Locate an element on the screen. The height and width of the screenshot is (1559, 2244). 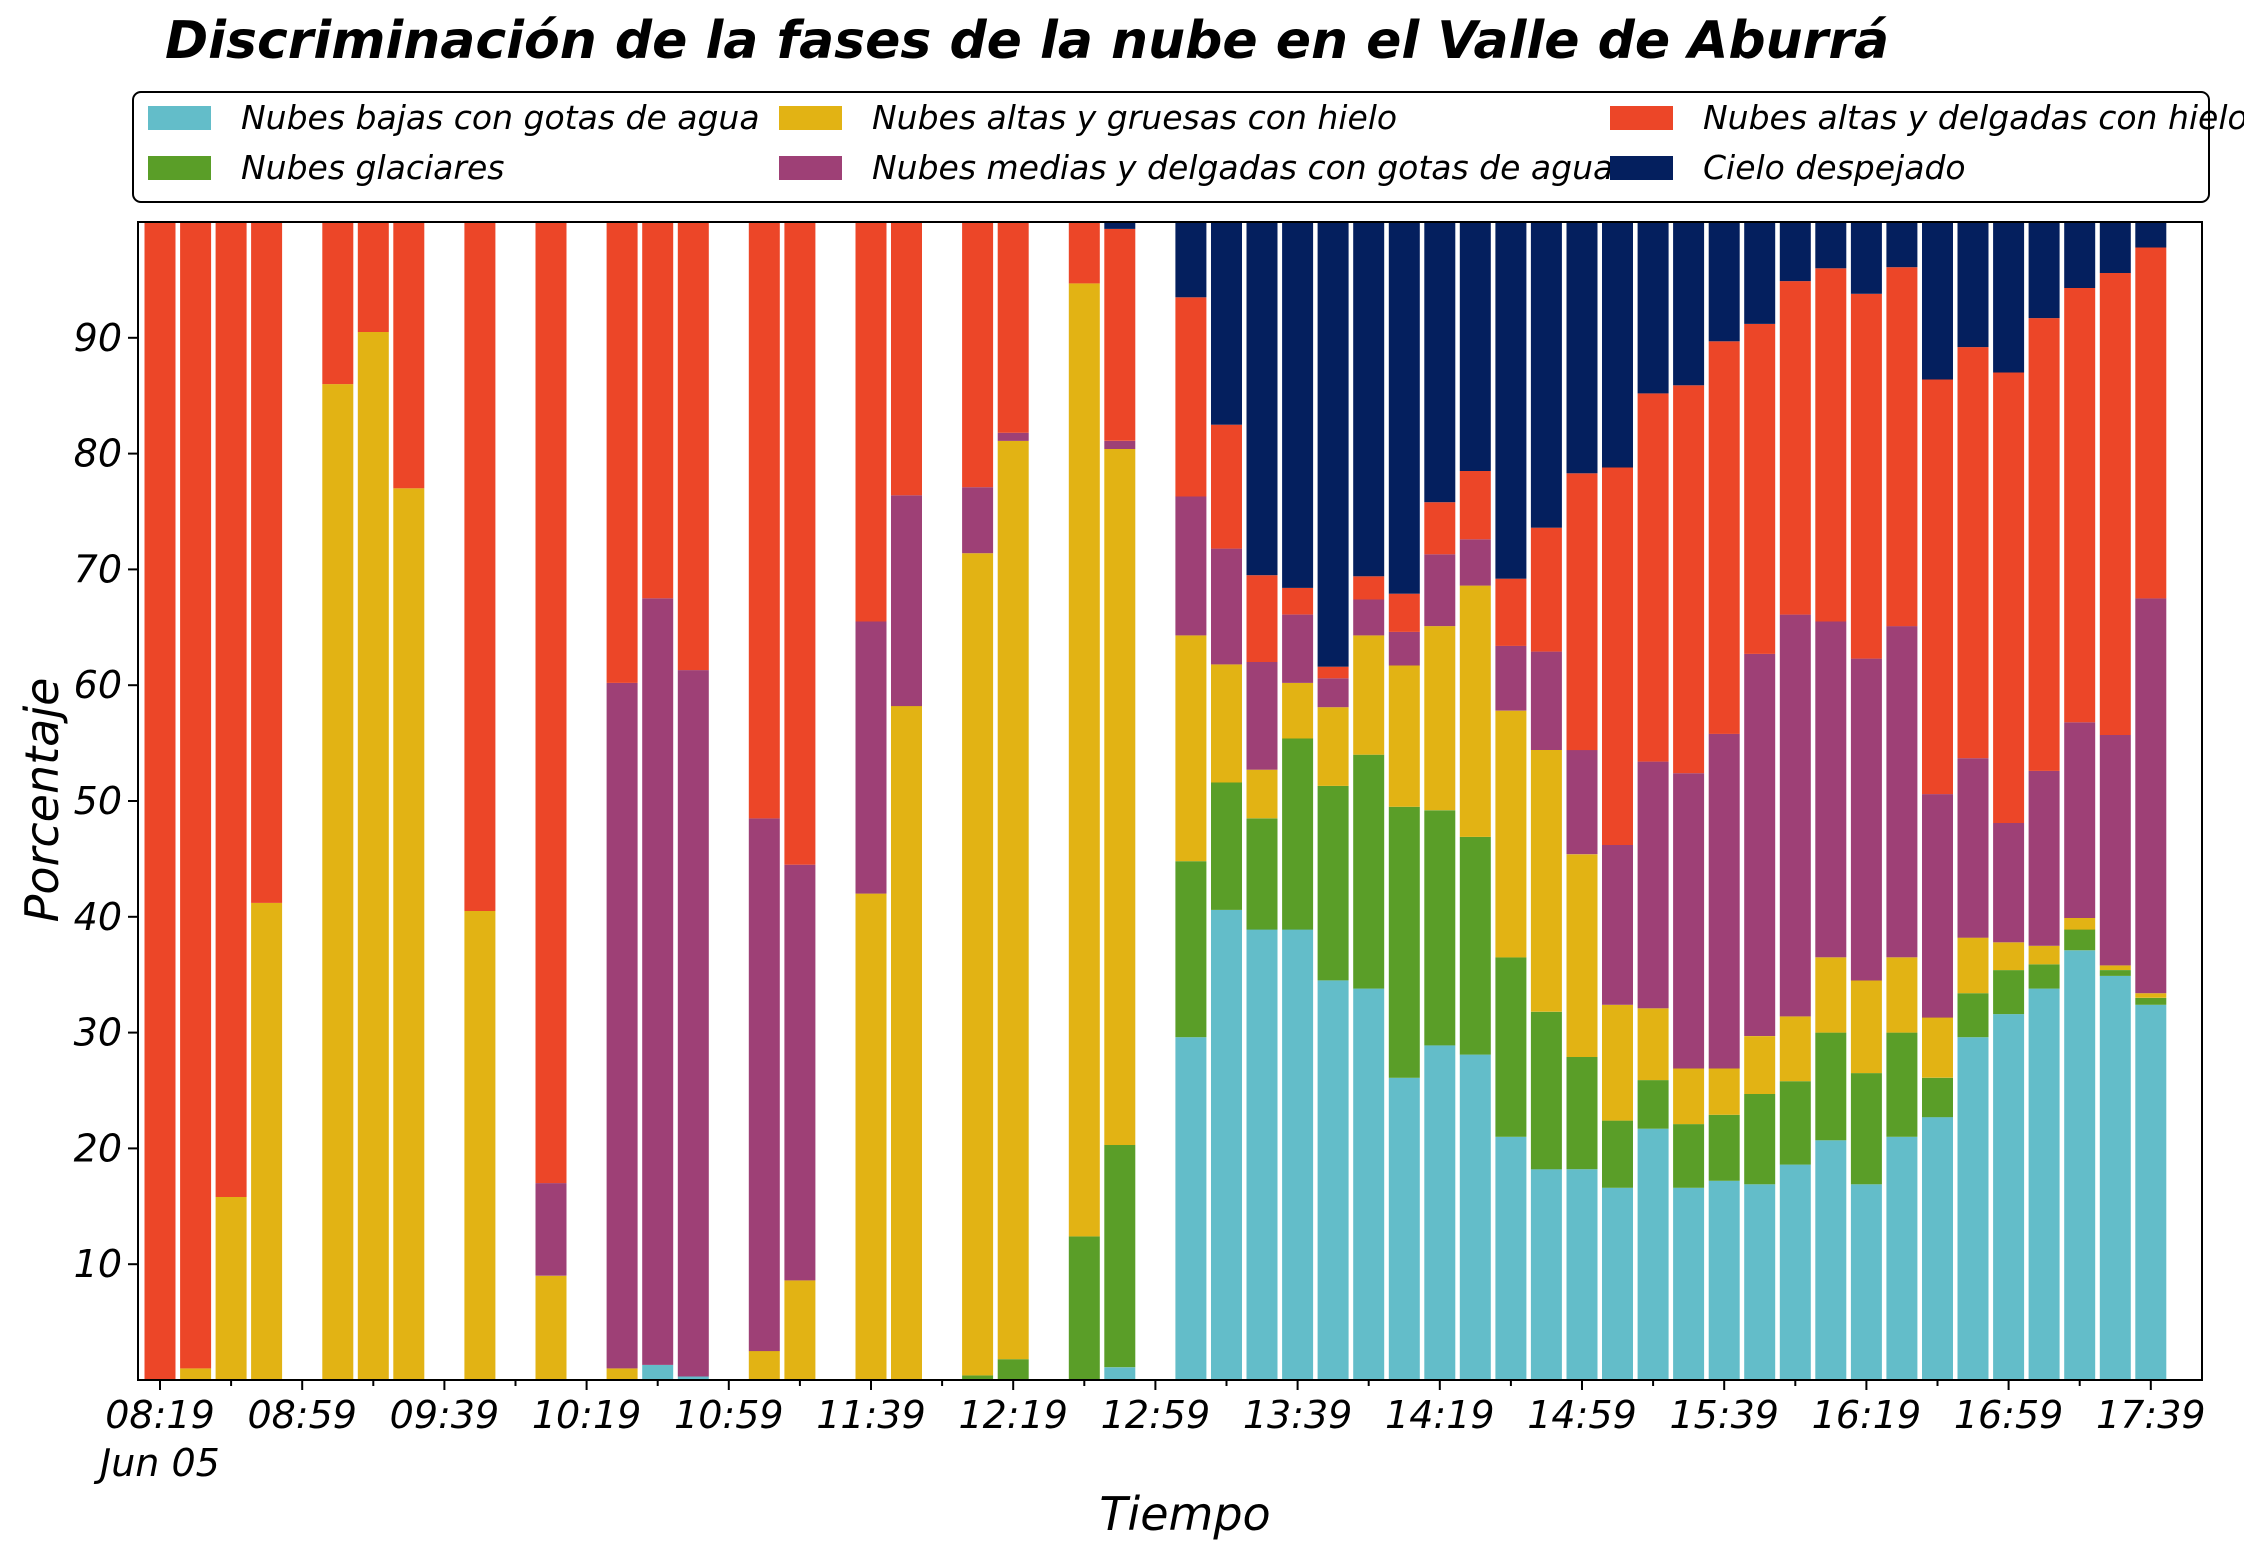
x-tick-label: 10:59 is located at coordinates (729, 1415).